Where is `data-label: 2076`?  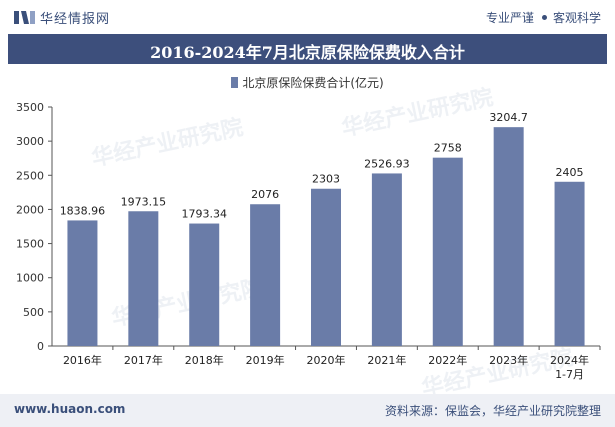
data-label: 2076 is located at coordinates (265, 194).